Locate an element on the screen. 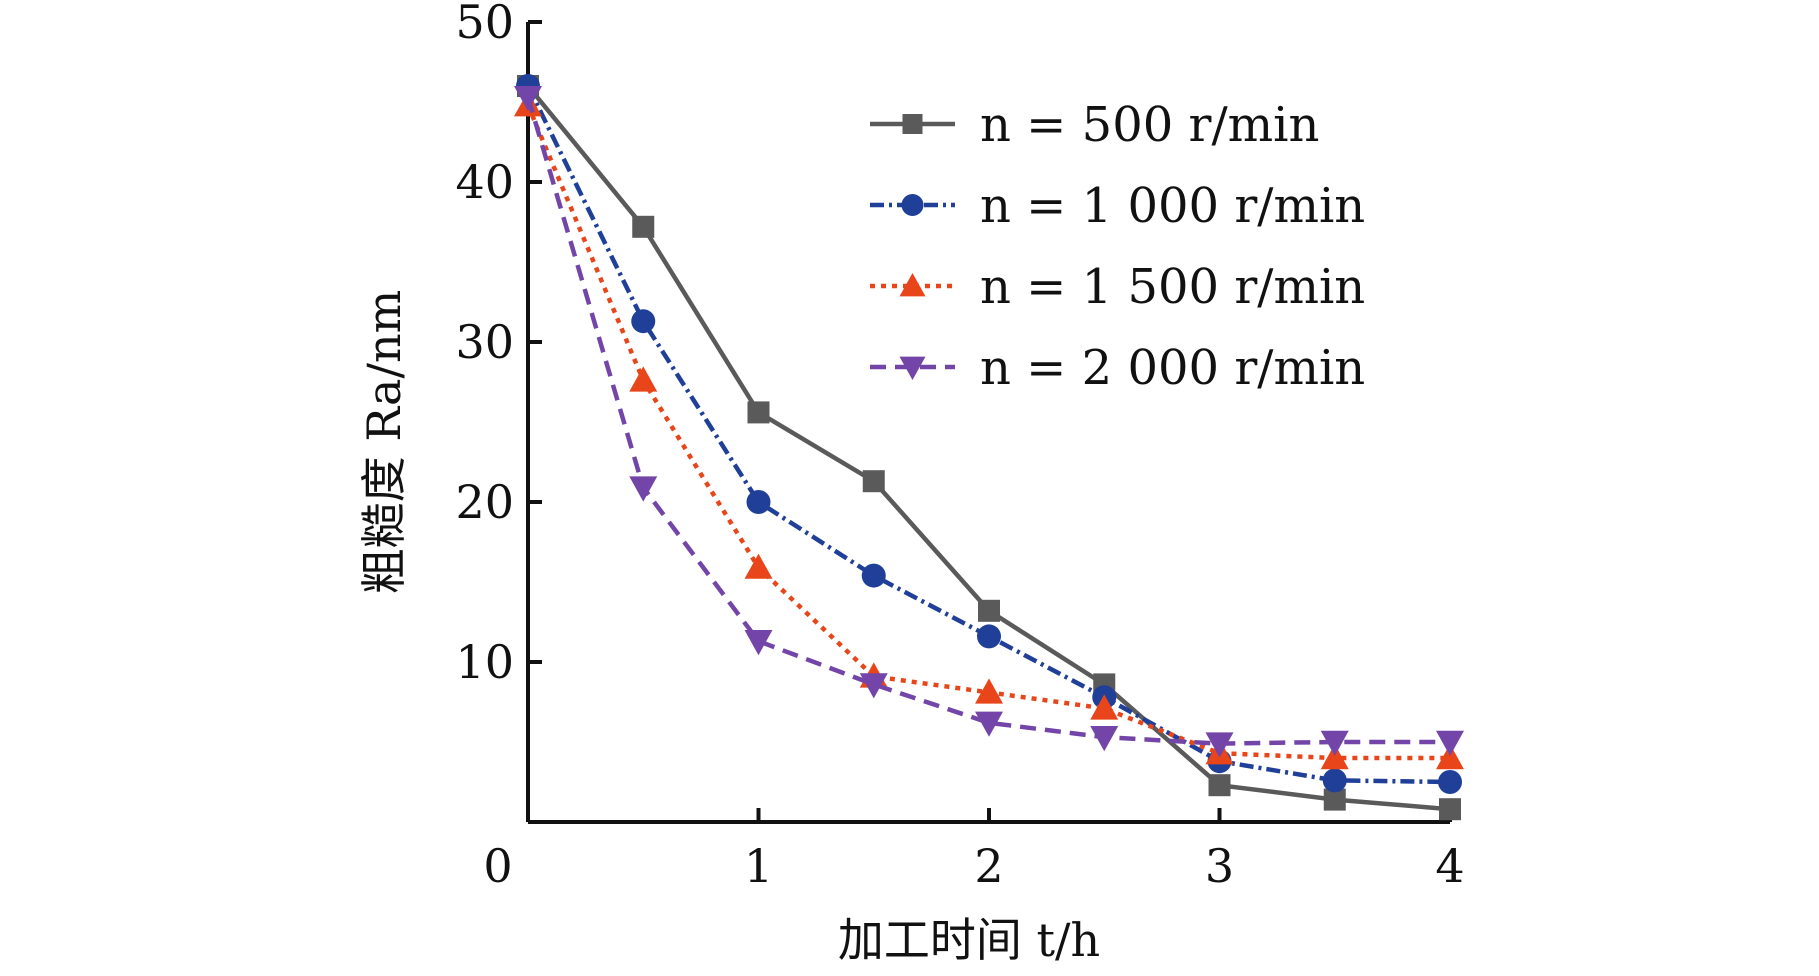  legend-entry: n = 2 000 r/min is located at coordinates (1117, 368).